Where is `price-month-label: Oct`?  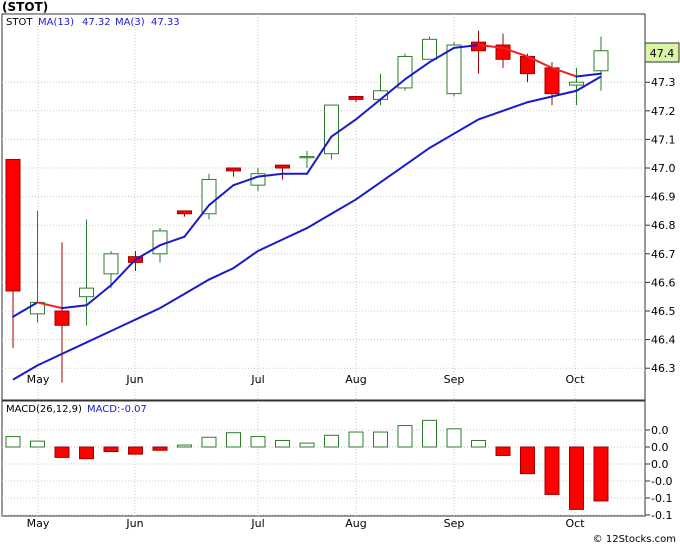
price-month-label: Oct is located at coordinates (575, 379).